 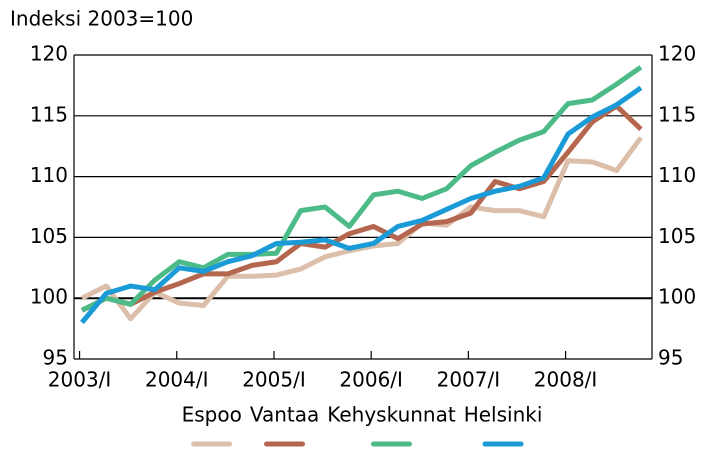 What do you see at coordinates (101, 19) in the screenshot?
I see `y-axis-label: Indeksi 2003=100` at bounding box center [101, 19].